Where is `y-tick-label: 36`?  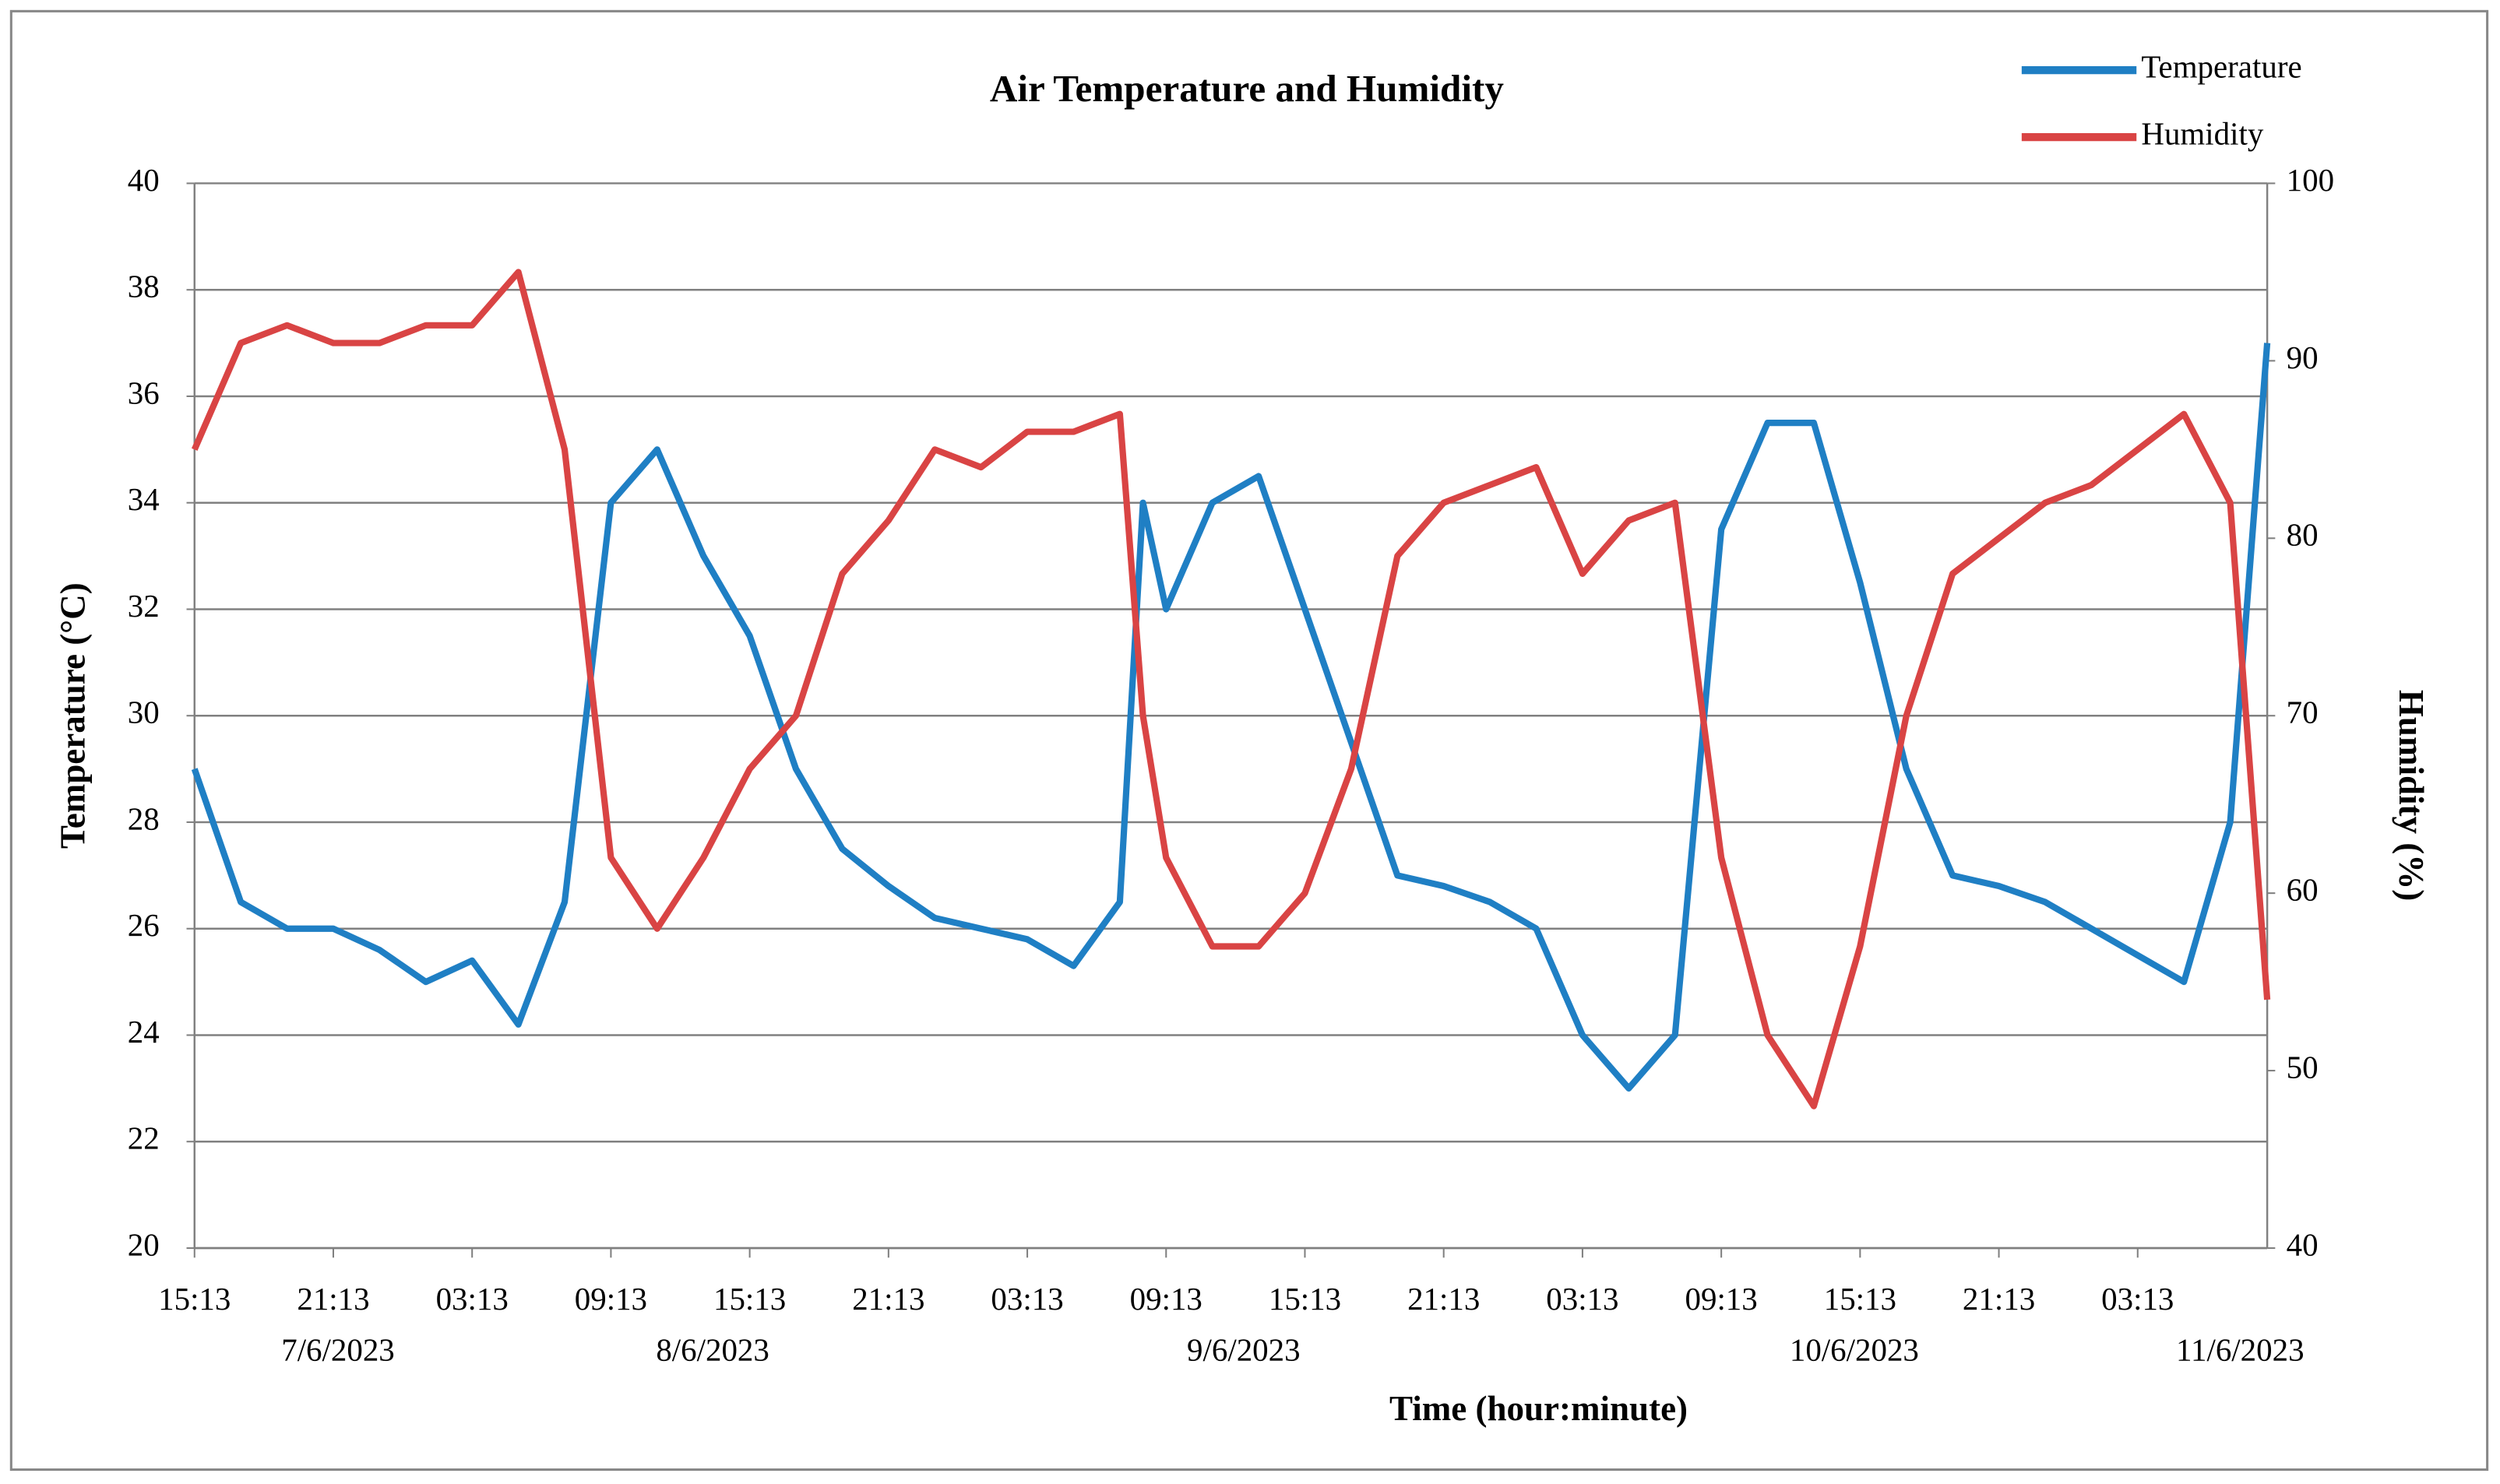
y-tick-label: 36 is located at coordinates (144, 393).